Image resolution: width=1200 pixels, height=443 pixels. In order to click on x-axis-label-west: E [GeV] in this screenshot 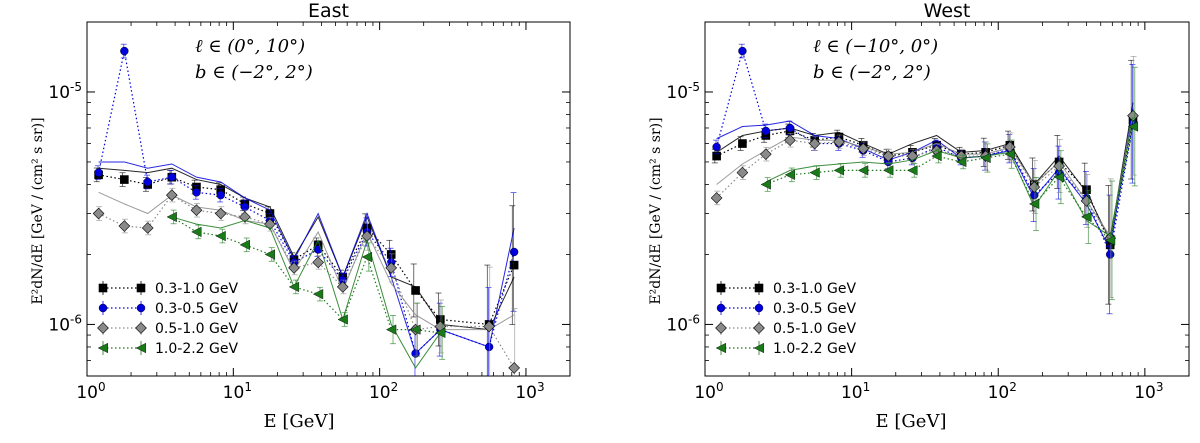, I will do `click(911, 421)`.